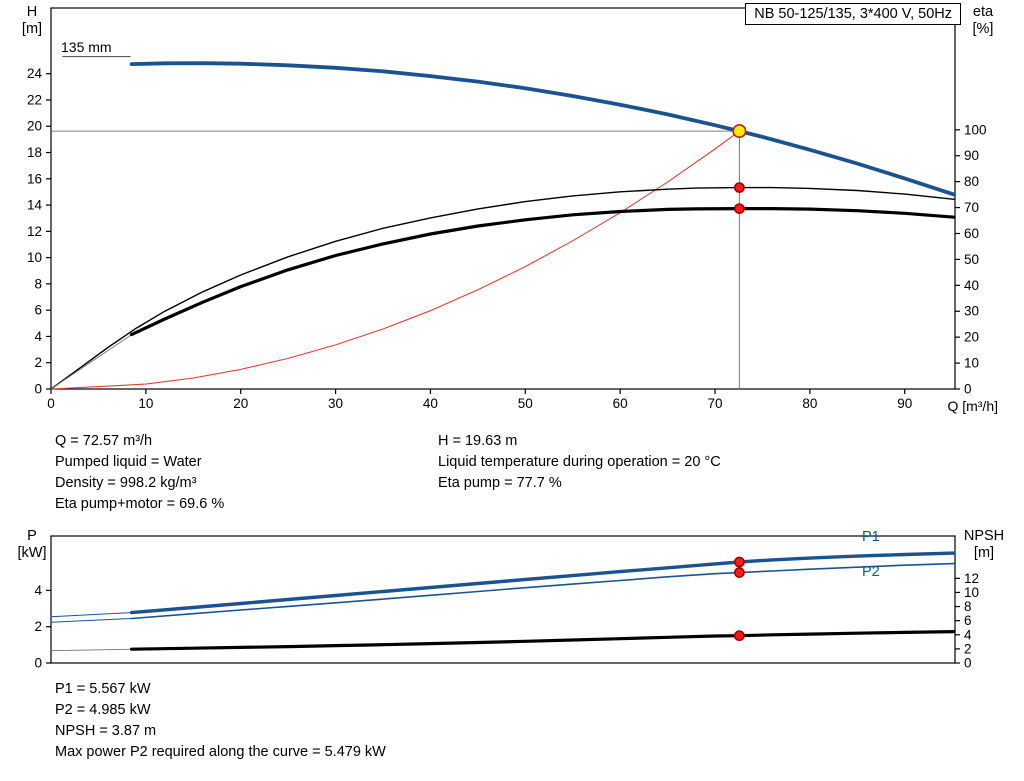 The image size is (1024, 781). Describe the element at coordinates (904, 403) in the screenshot. I see `x-tick-label: 90` at that location.